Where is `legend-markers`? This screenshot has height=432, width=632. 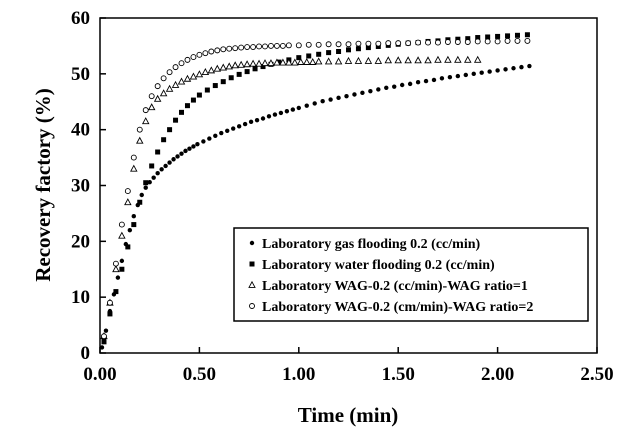 legend-markers is located at coordinates (252, 274).